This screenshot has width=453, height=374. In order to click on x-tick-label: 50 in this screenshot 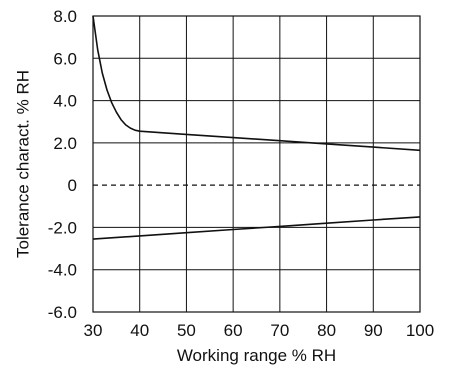, I will do `click(186, 330)`.